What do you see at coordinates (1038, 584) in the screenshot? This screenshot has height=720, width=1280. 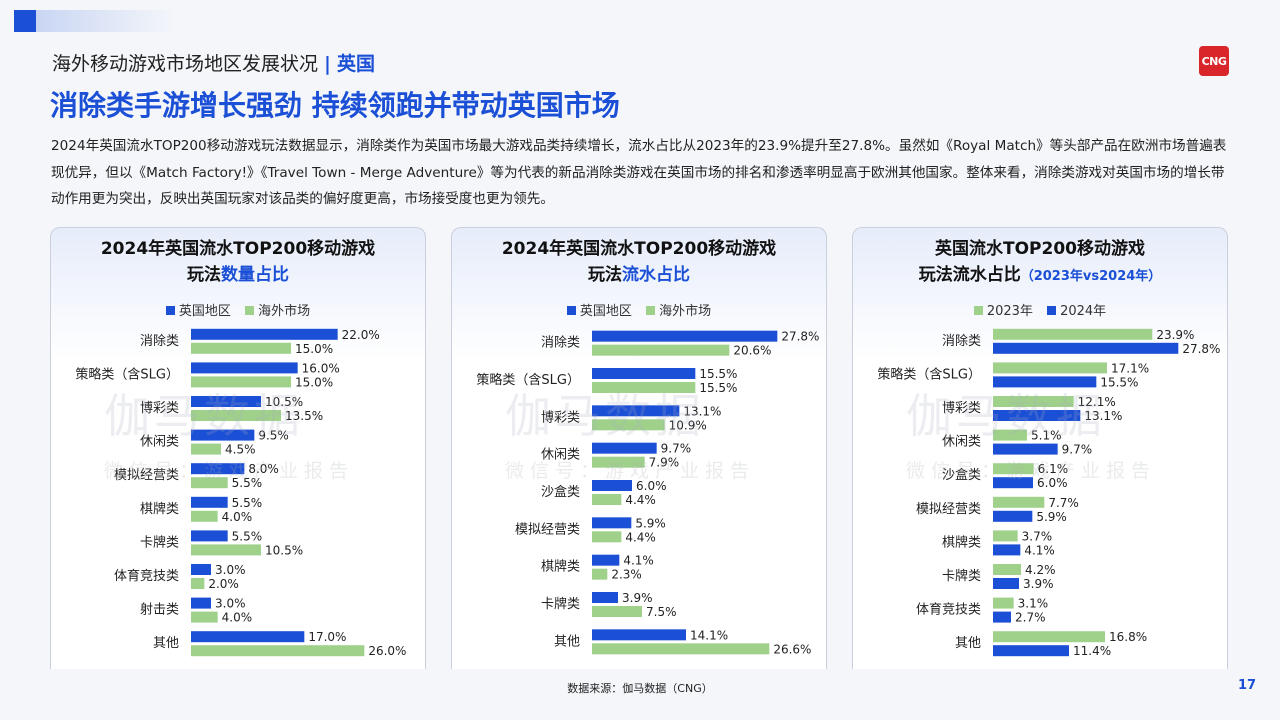 I see `data-label: 3.9%` at bounding box center [1038, 584].